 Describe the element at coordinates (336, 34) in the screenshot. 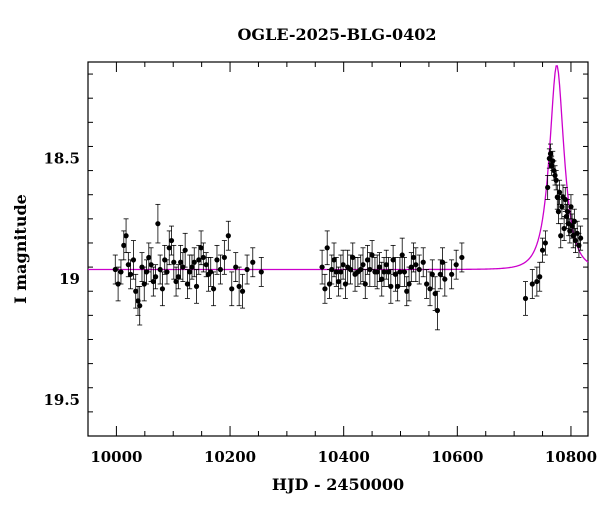

I see `chart-title: OGLE-2025-BLG-0402` at that location.